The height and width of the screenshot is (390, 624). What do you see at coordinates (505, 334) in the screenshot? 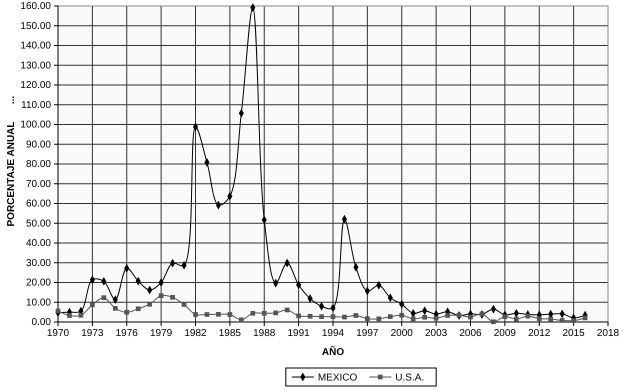
I see `x-tick-label: 2009` at bounding box center [505, 334].